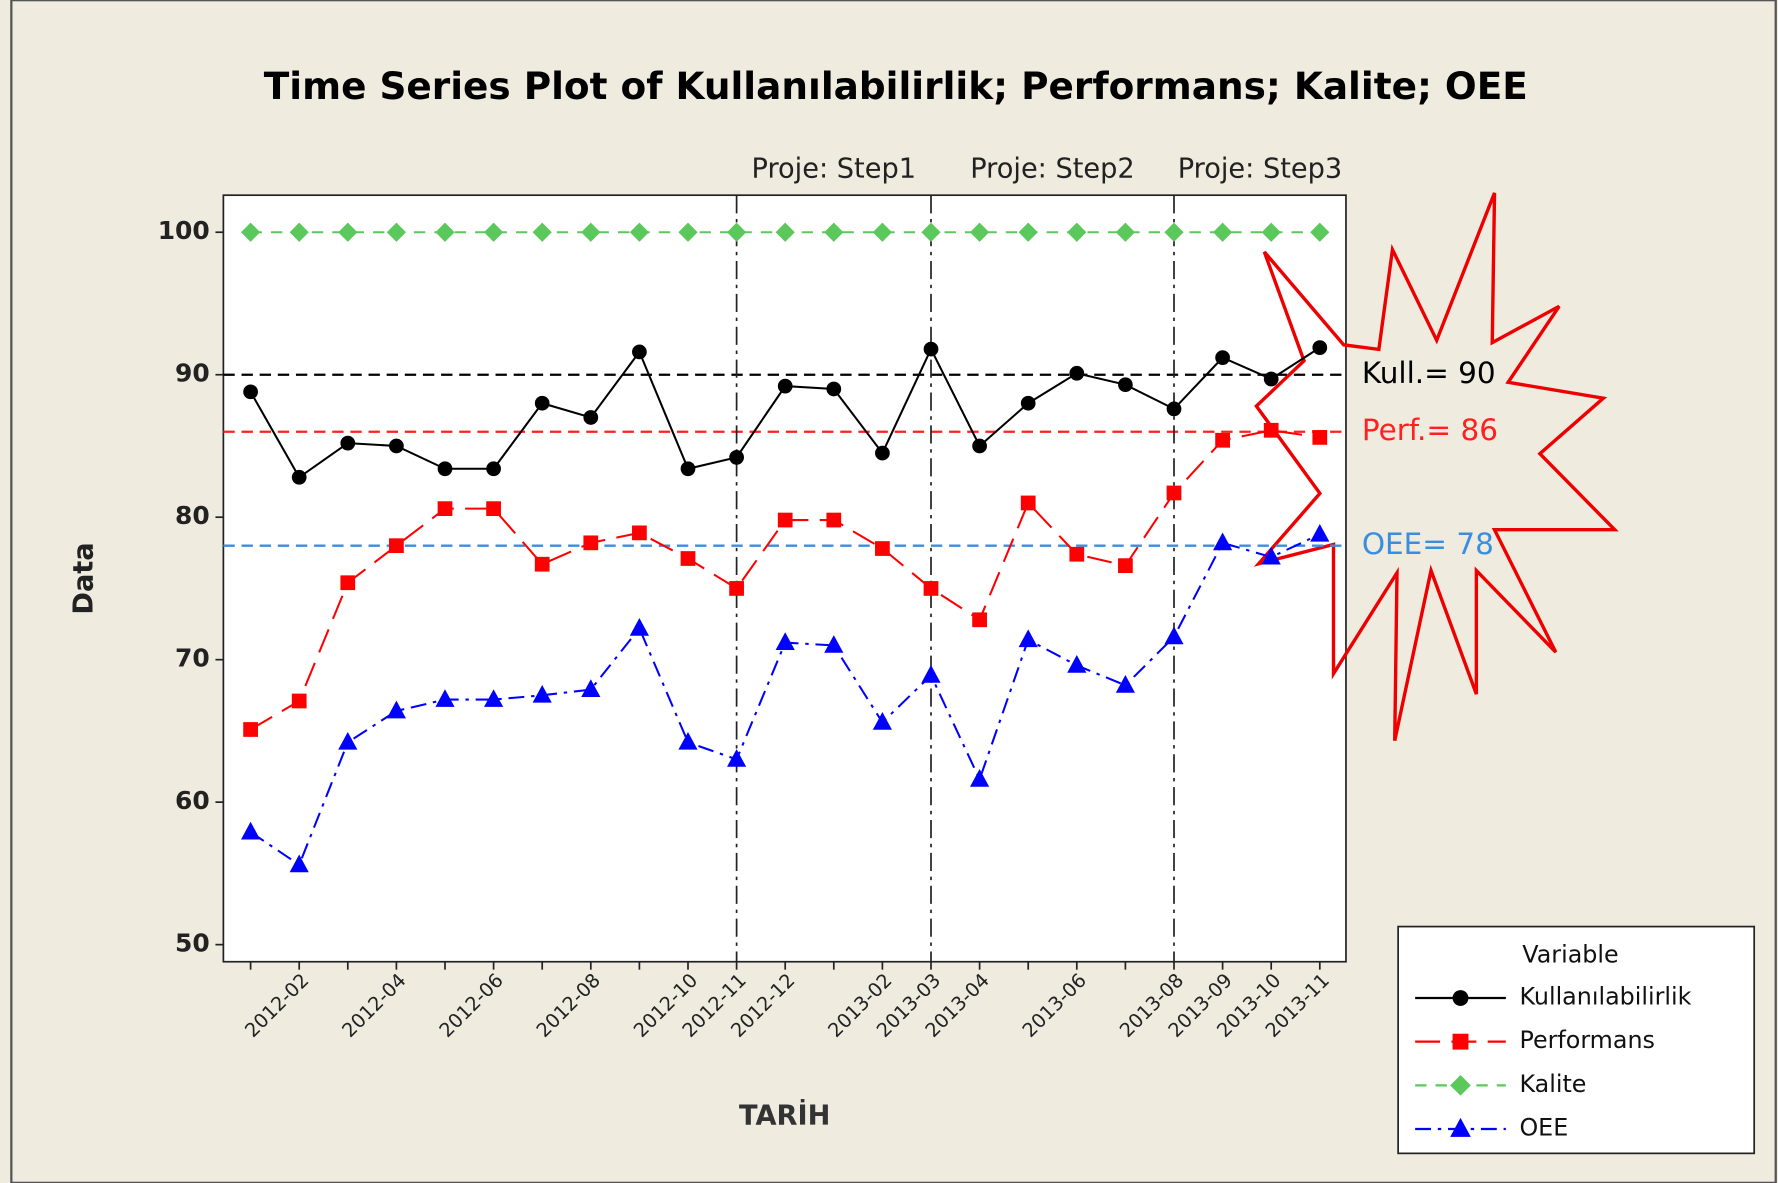 This screenshot has height=1183, width=1778. I want to click on legend-label: Performans, so click(1586, 1040).